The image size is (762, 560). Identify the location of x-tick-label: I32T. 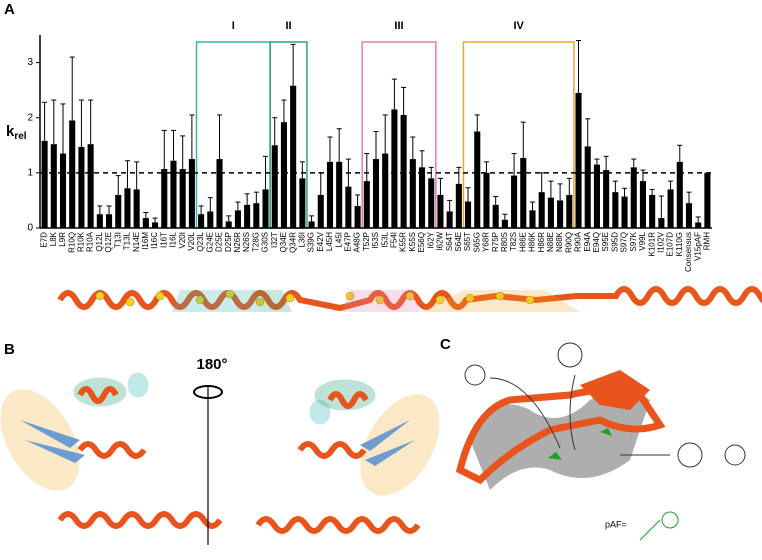
(274, 240).